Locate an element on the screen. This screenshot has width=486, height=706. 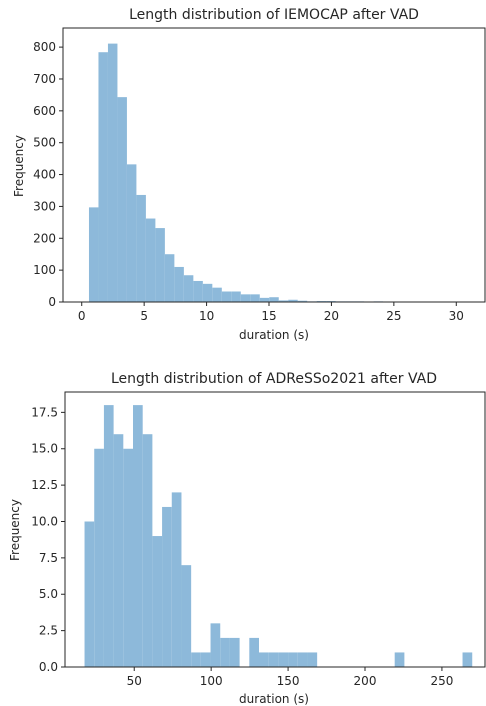
y-tick-label: 10.0 is located at coordinates (44, 521).